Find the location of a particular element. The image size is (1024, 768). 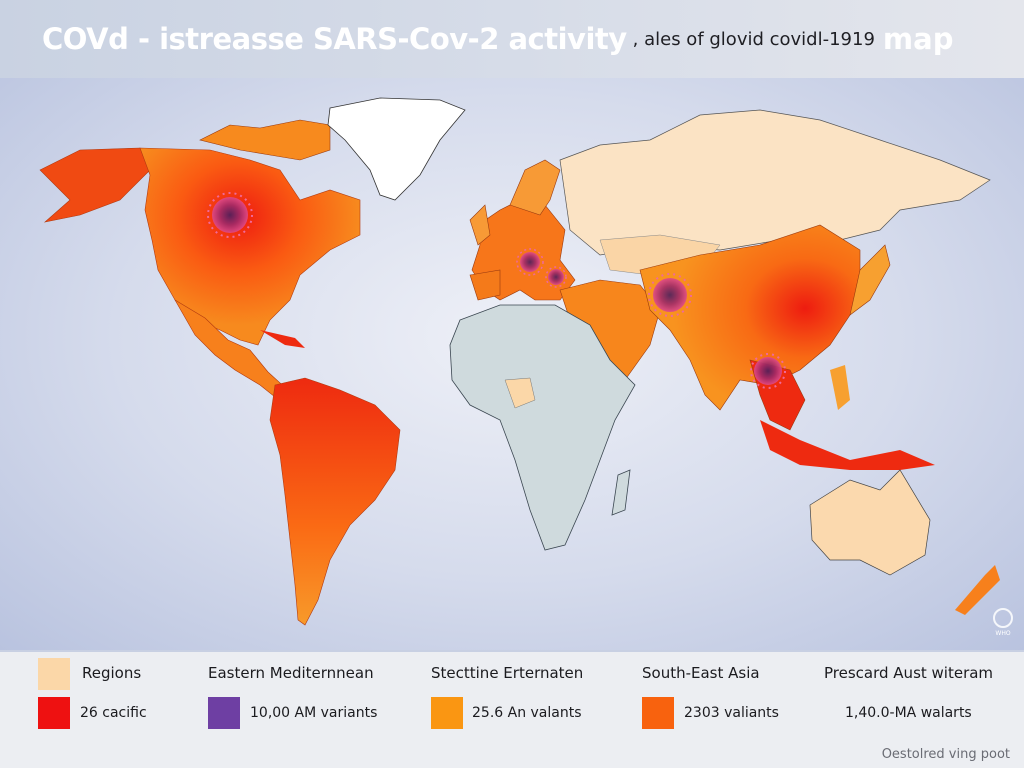

legend-swatch-dark-orange is located at coordinates (658, 713).